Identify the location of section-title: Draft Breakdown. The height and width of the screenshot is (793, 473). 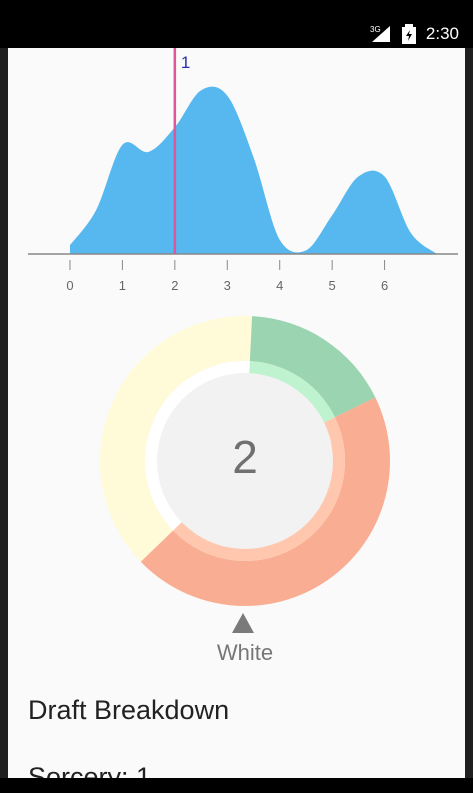
(129, 710).